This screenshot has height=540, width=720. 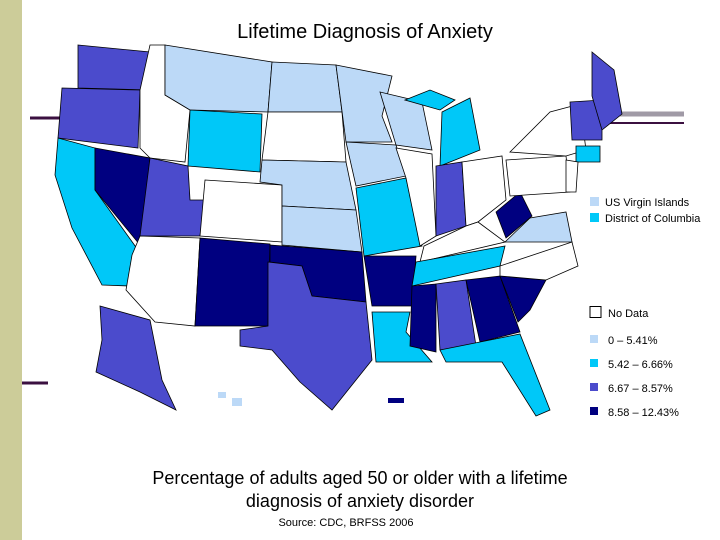 I want to click on legend-label: 0 – 5.41%, so click(x=633, y=341).